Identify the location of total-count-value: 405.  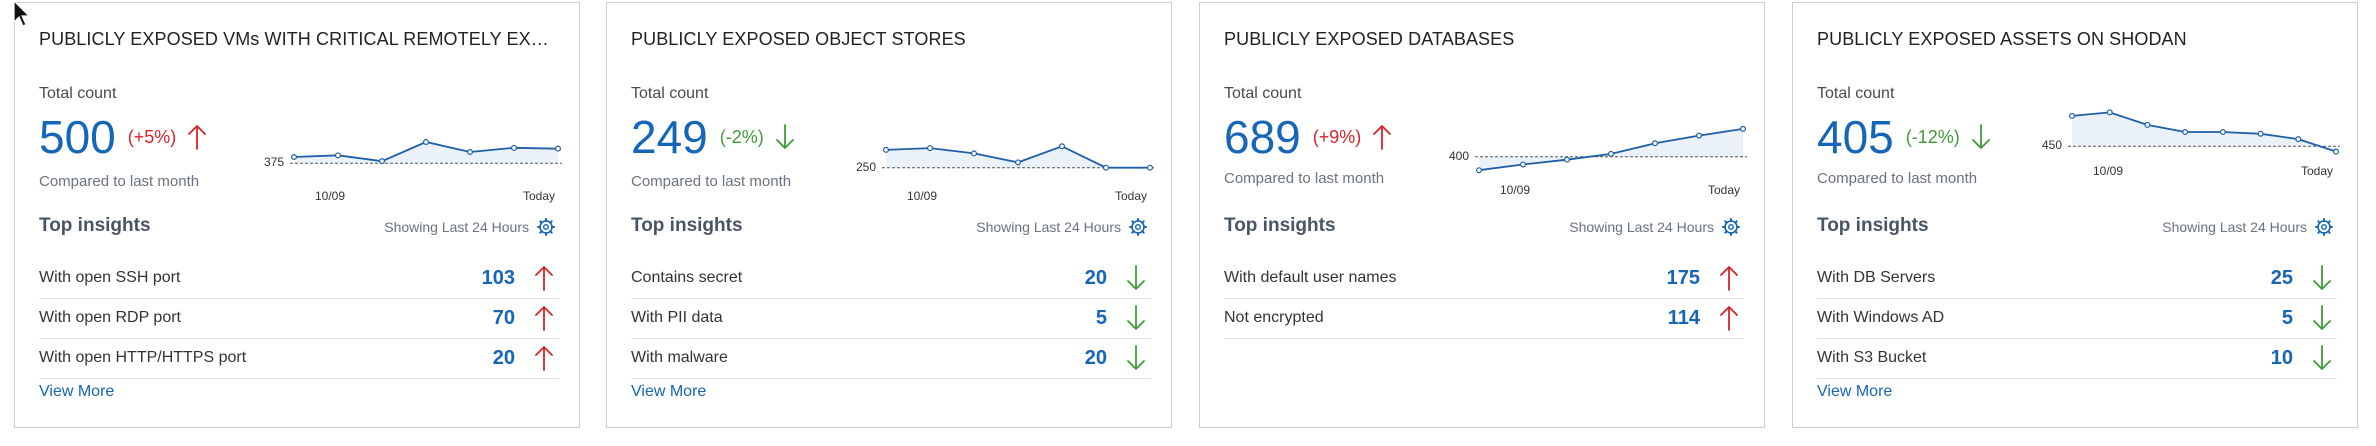
(1855, 137).